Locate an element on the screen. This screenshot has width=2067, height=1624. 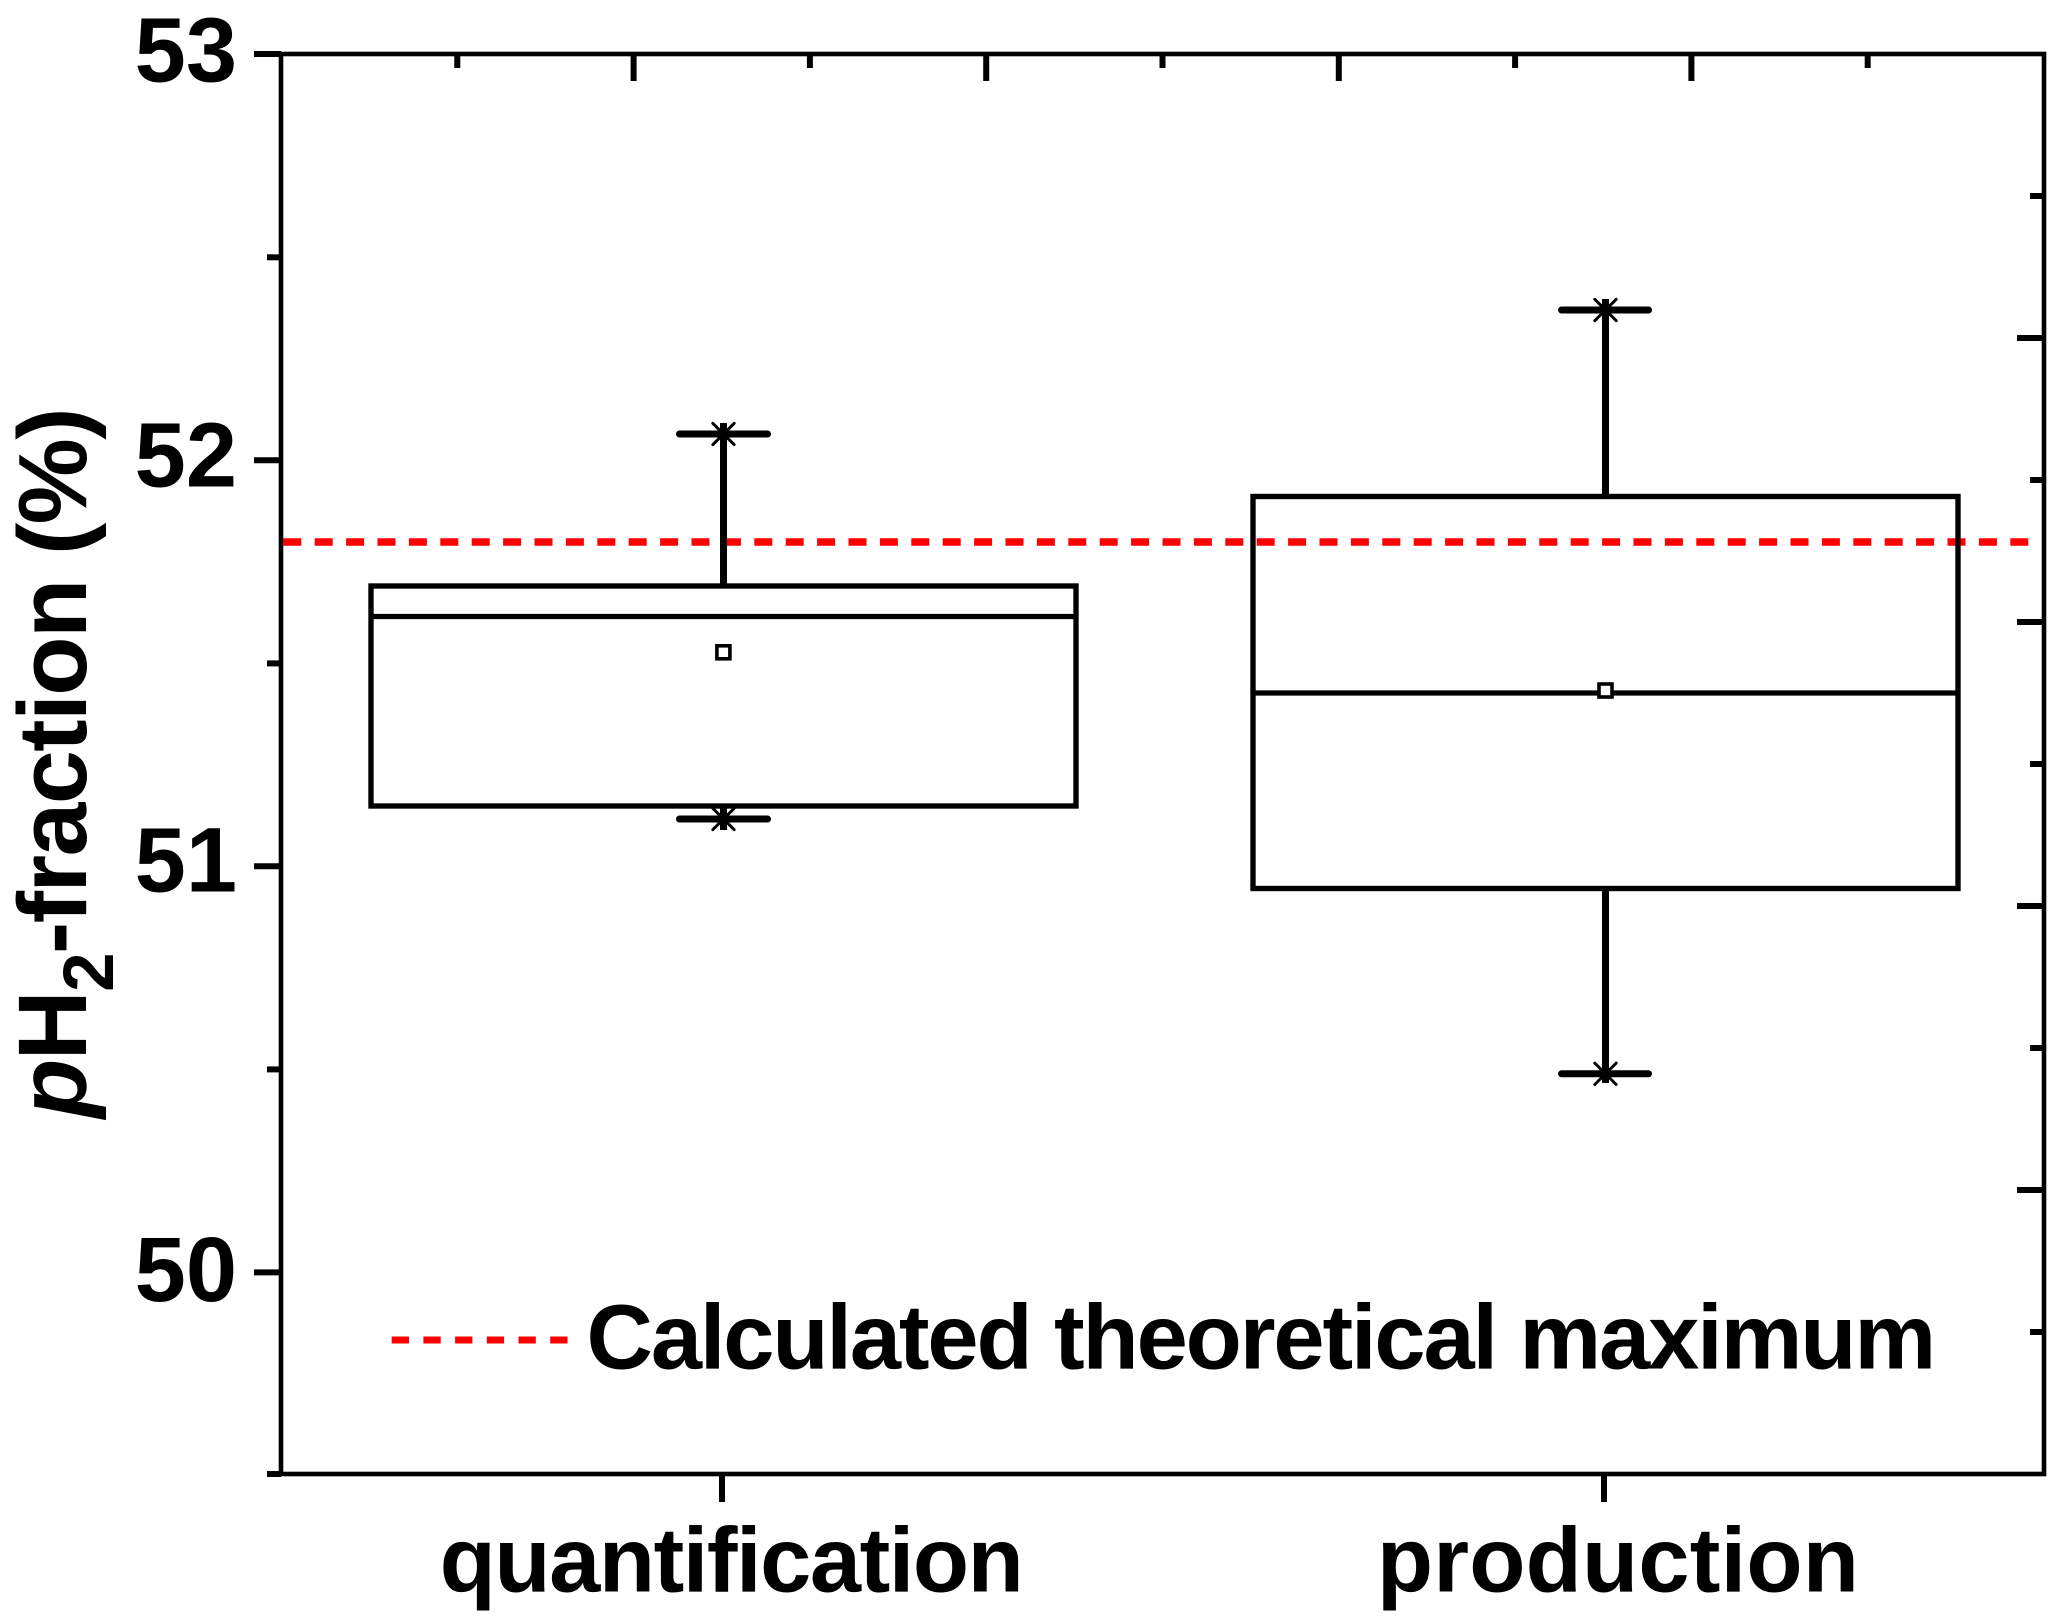
svg-text: 53 is located at coordinates (186, 50).